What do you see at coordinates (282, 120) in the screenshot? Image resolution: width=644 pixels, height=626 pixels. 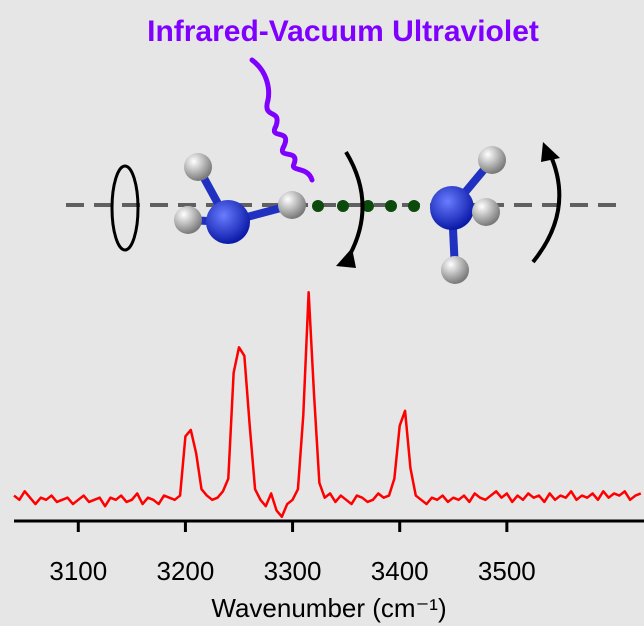 I see `photon-wiggle` at bounding box center [282, 120].